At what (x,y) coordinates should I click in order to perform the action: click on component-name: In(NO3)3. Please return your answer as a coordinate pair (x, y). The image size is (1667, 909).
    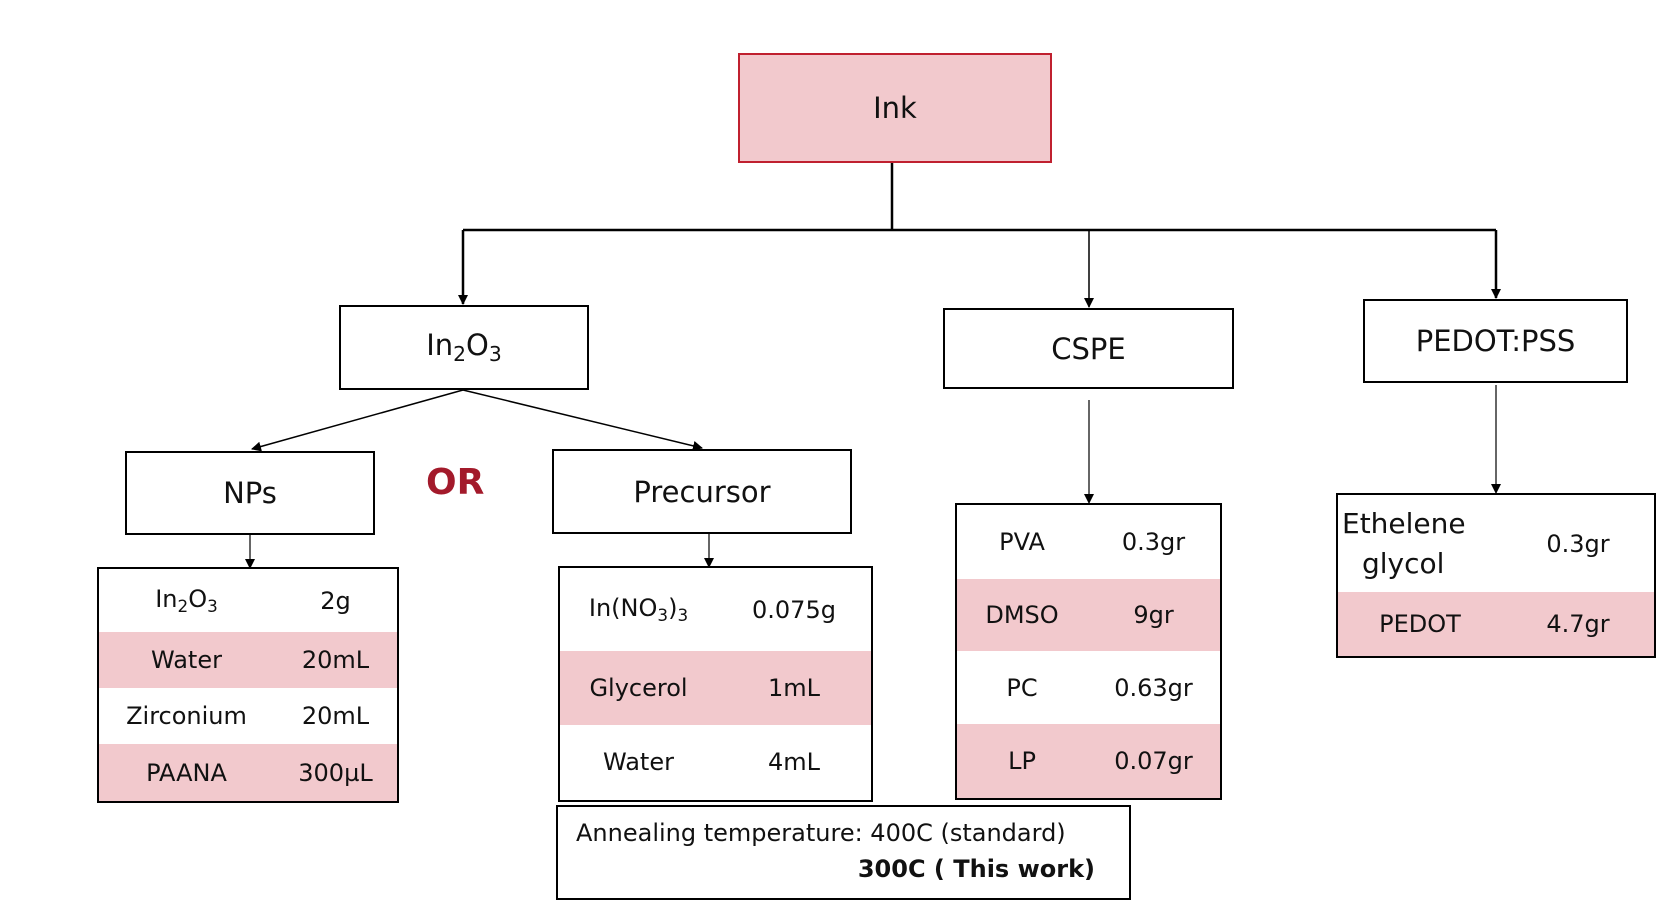
    Looking at the image, I should click on (638, 610).